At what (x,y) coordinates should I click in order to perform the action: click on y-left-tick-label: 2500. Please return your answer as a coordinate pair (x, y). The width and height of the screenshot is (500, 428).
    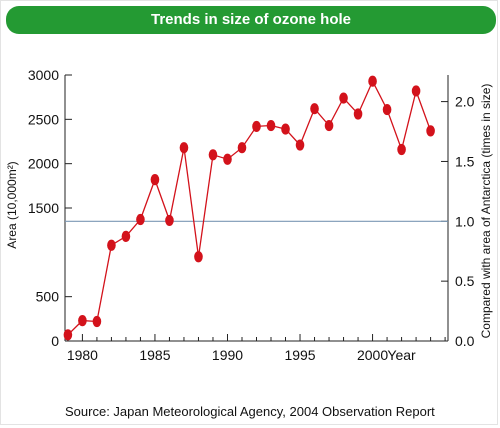
    Looking at the image, I should click on (43, 119).